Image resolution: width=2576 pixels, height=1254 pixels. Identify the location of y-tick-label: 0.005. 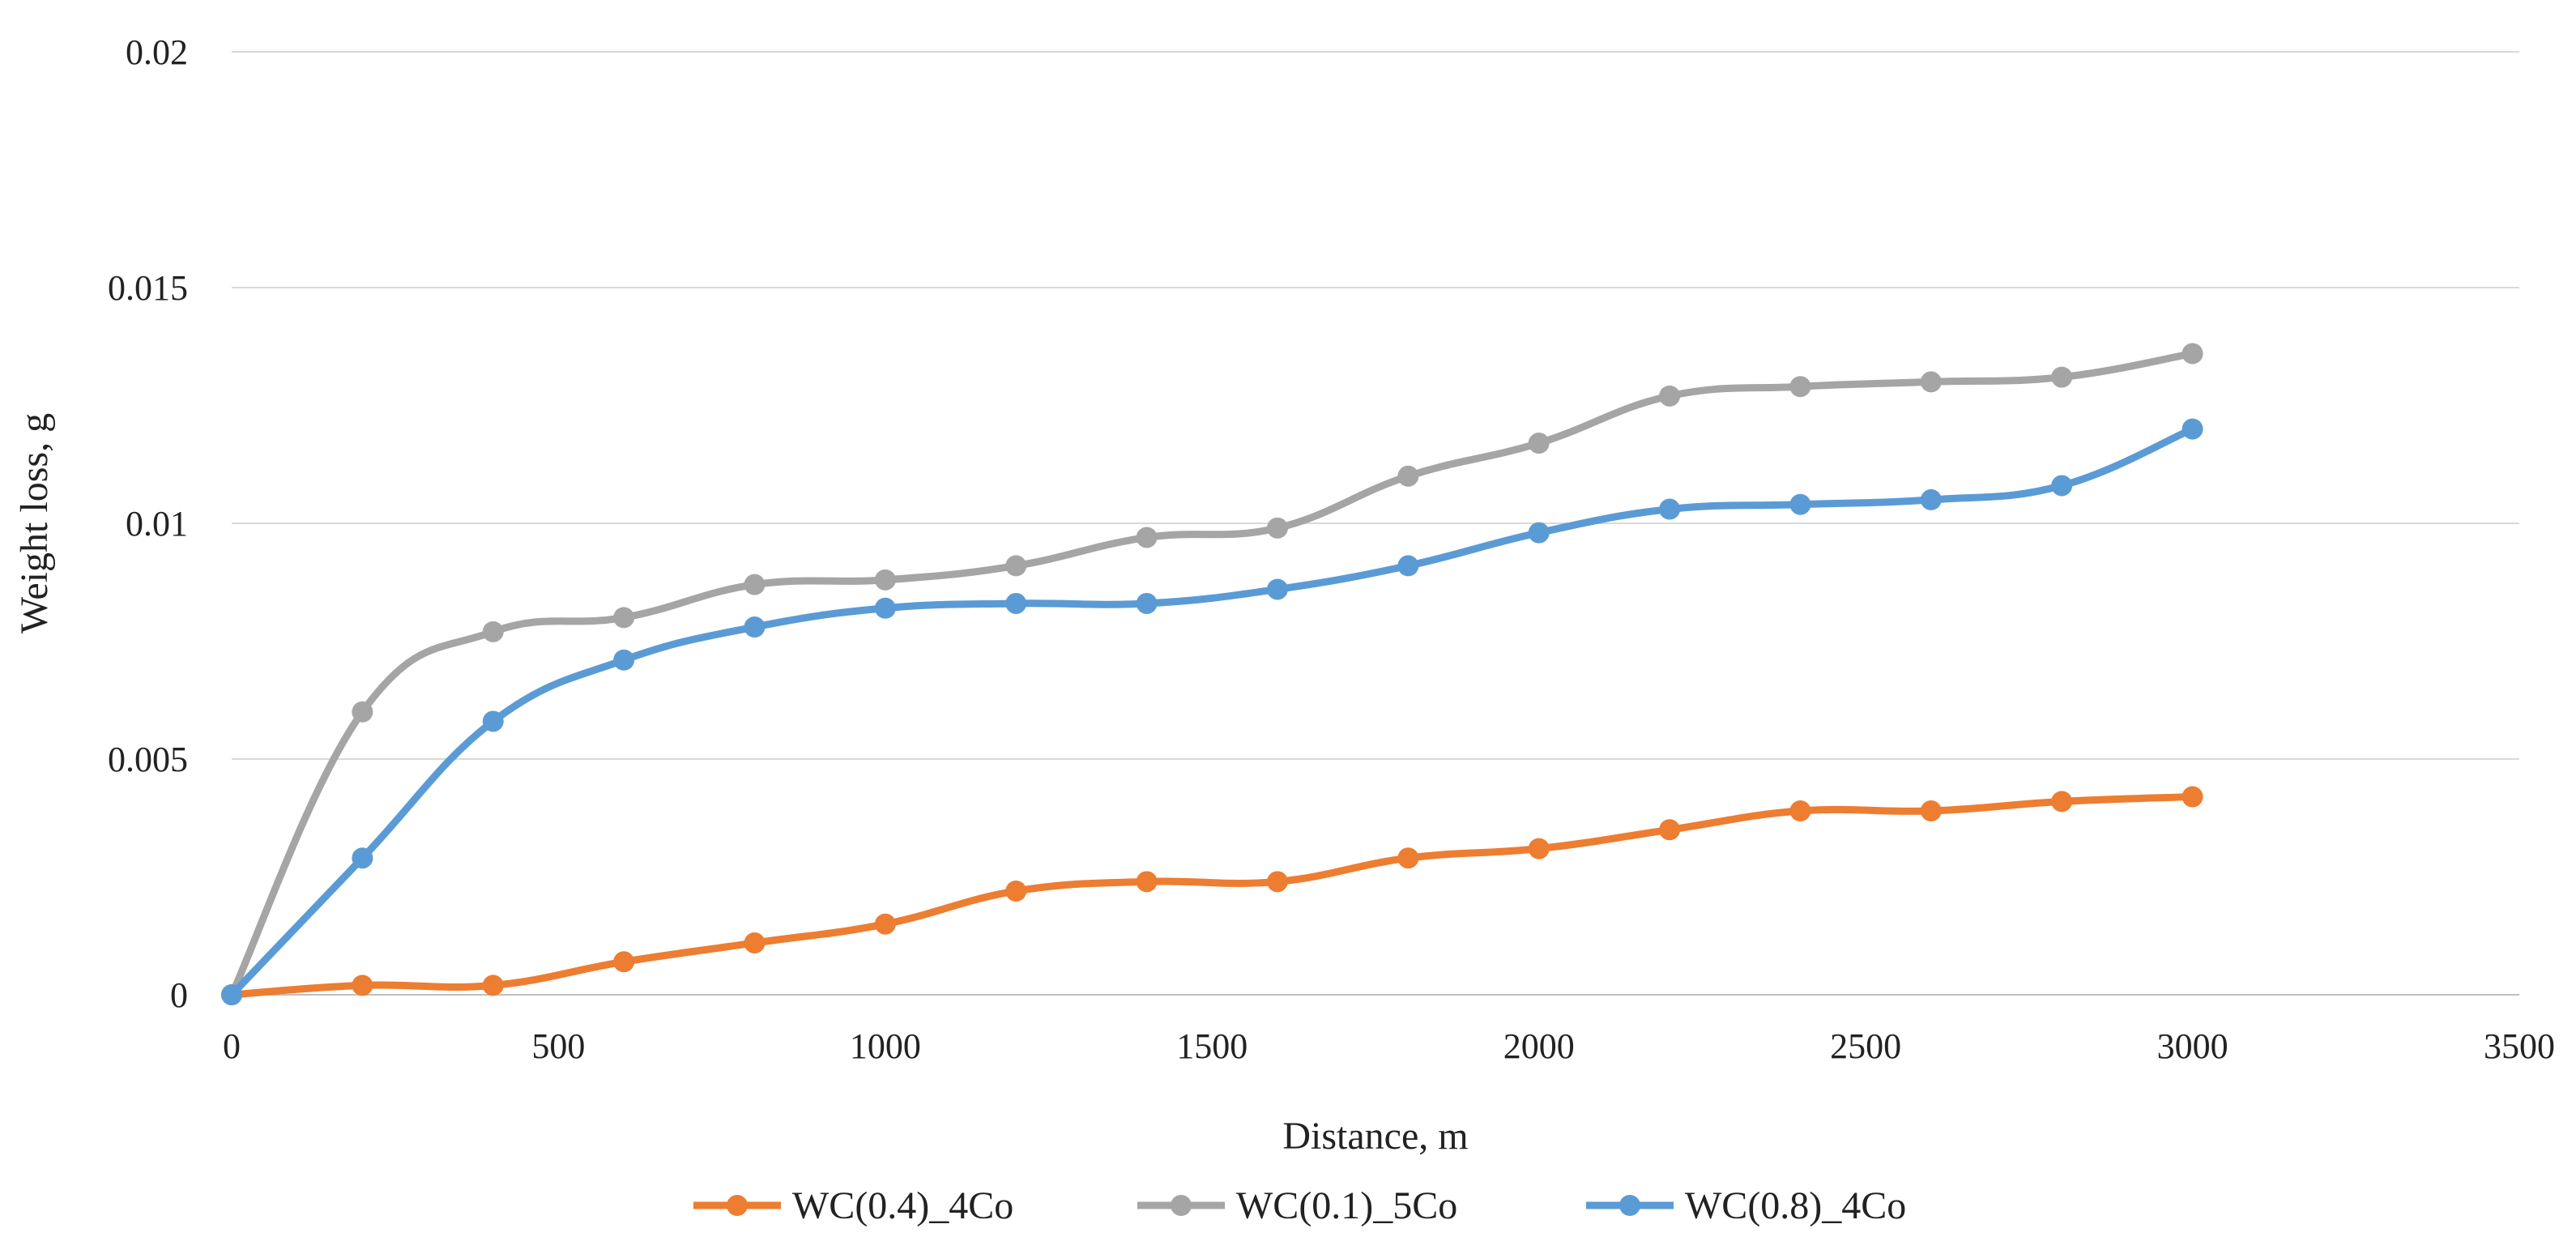
(148, 759).